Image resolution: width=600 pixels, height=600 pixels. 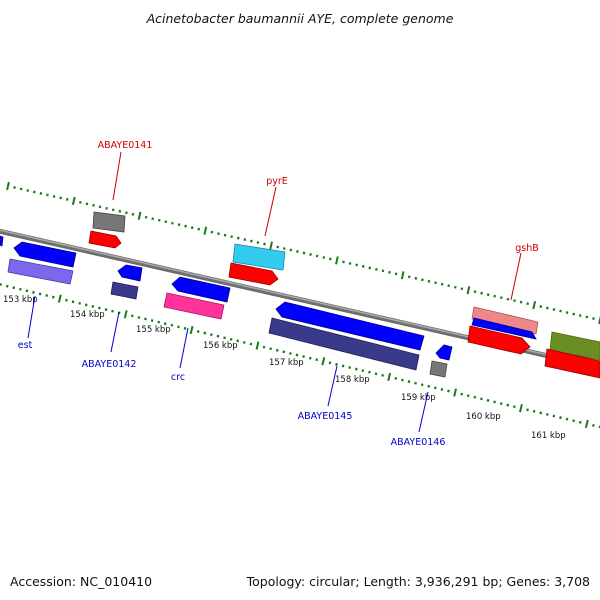 I want to click on cds-arrow-abaye0142, so click(x=130, y=273).